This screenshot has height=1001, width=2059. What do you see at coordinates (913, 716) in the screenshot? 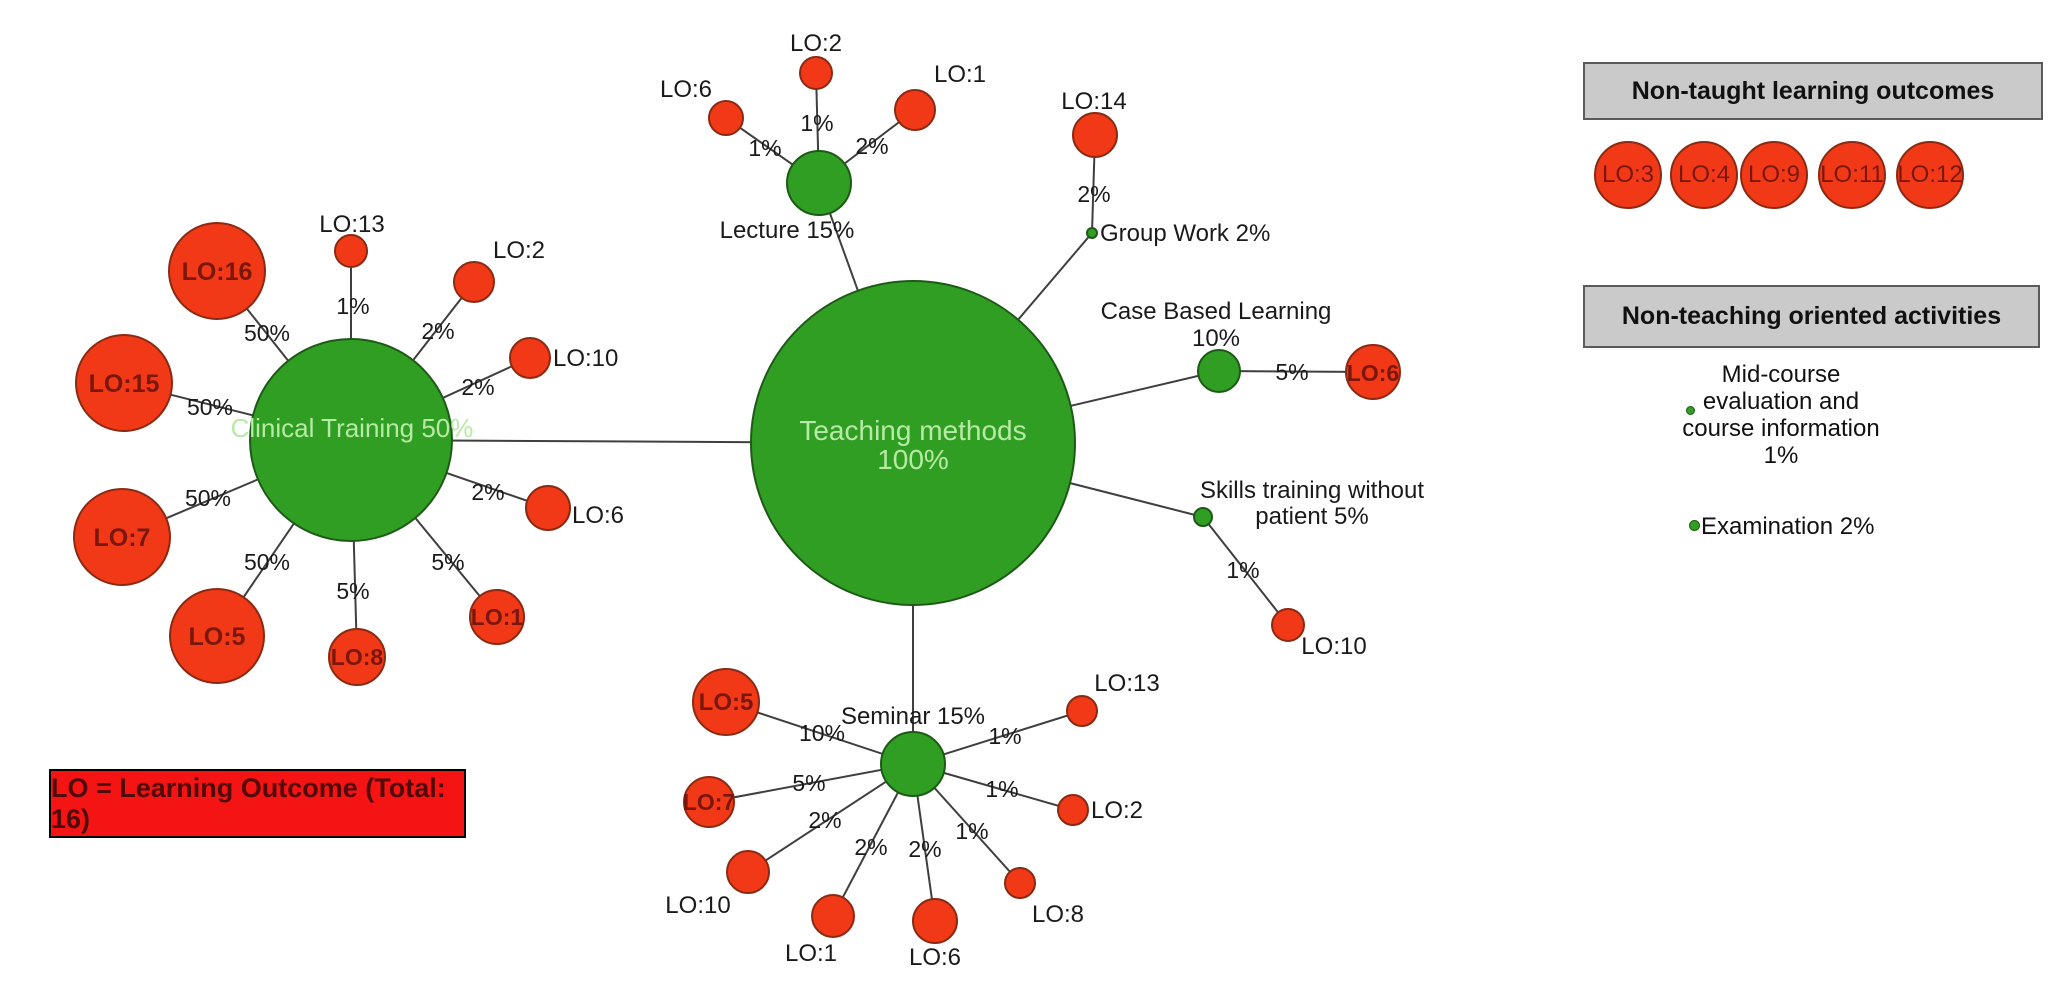
I see `node-label-seminar: Seminar 15%` at bounding box center [913, 716].